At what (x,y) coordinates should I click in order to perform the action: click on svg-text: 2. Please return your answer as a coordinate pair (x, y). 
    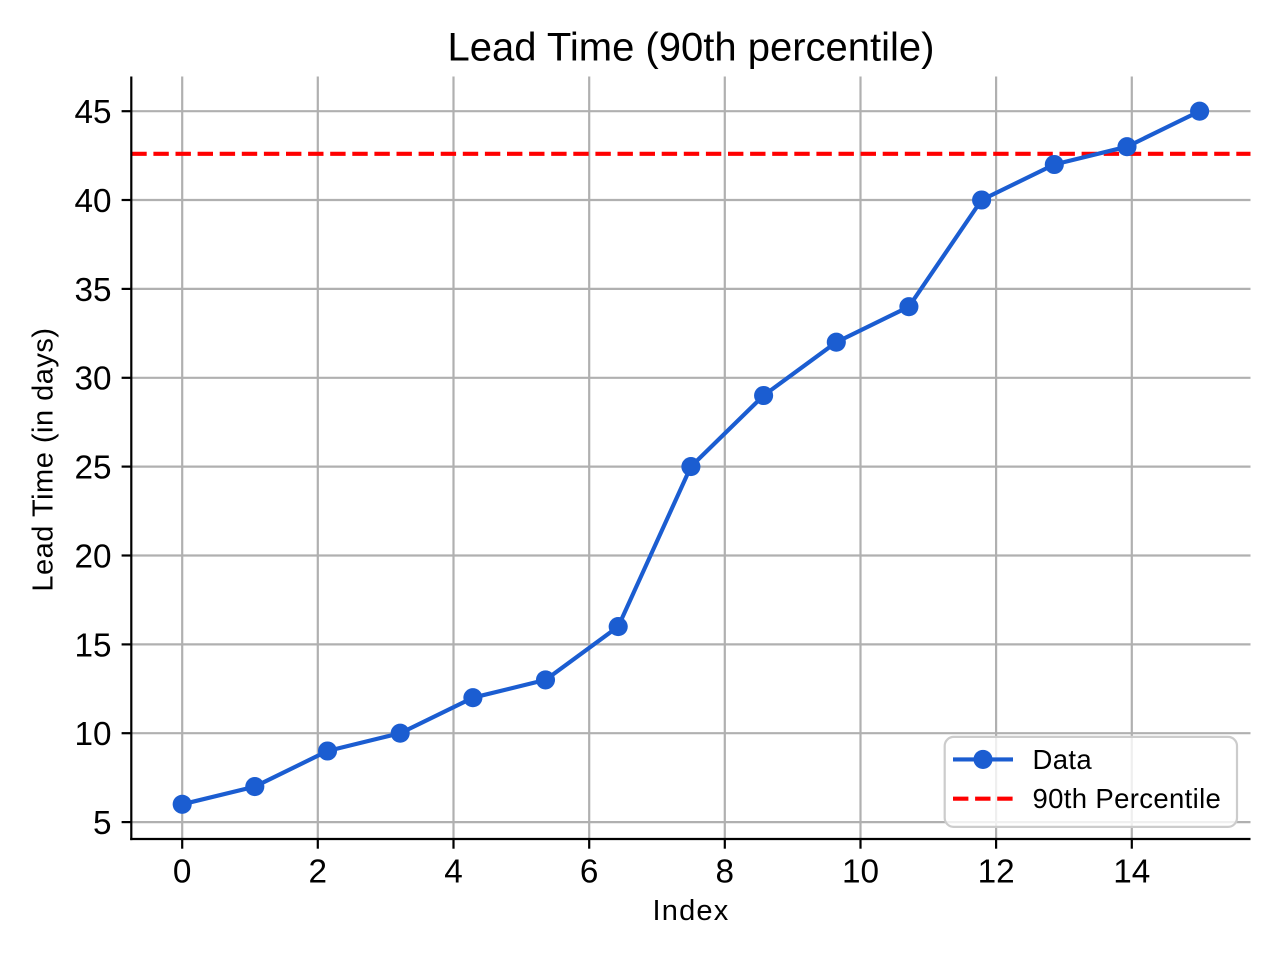
    Looking at the image, I should click on (318, 872).